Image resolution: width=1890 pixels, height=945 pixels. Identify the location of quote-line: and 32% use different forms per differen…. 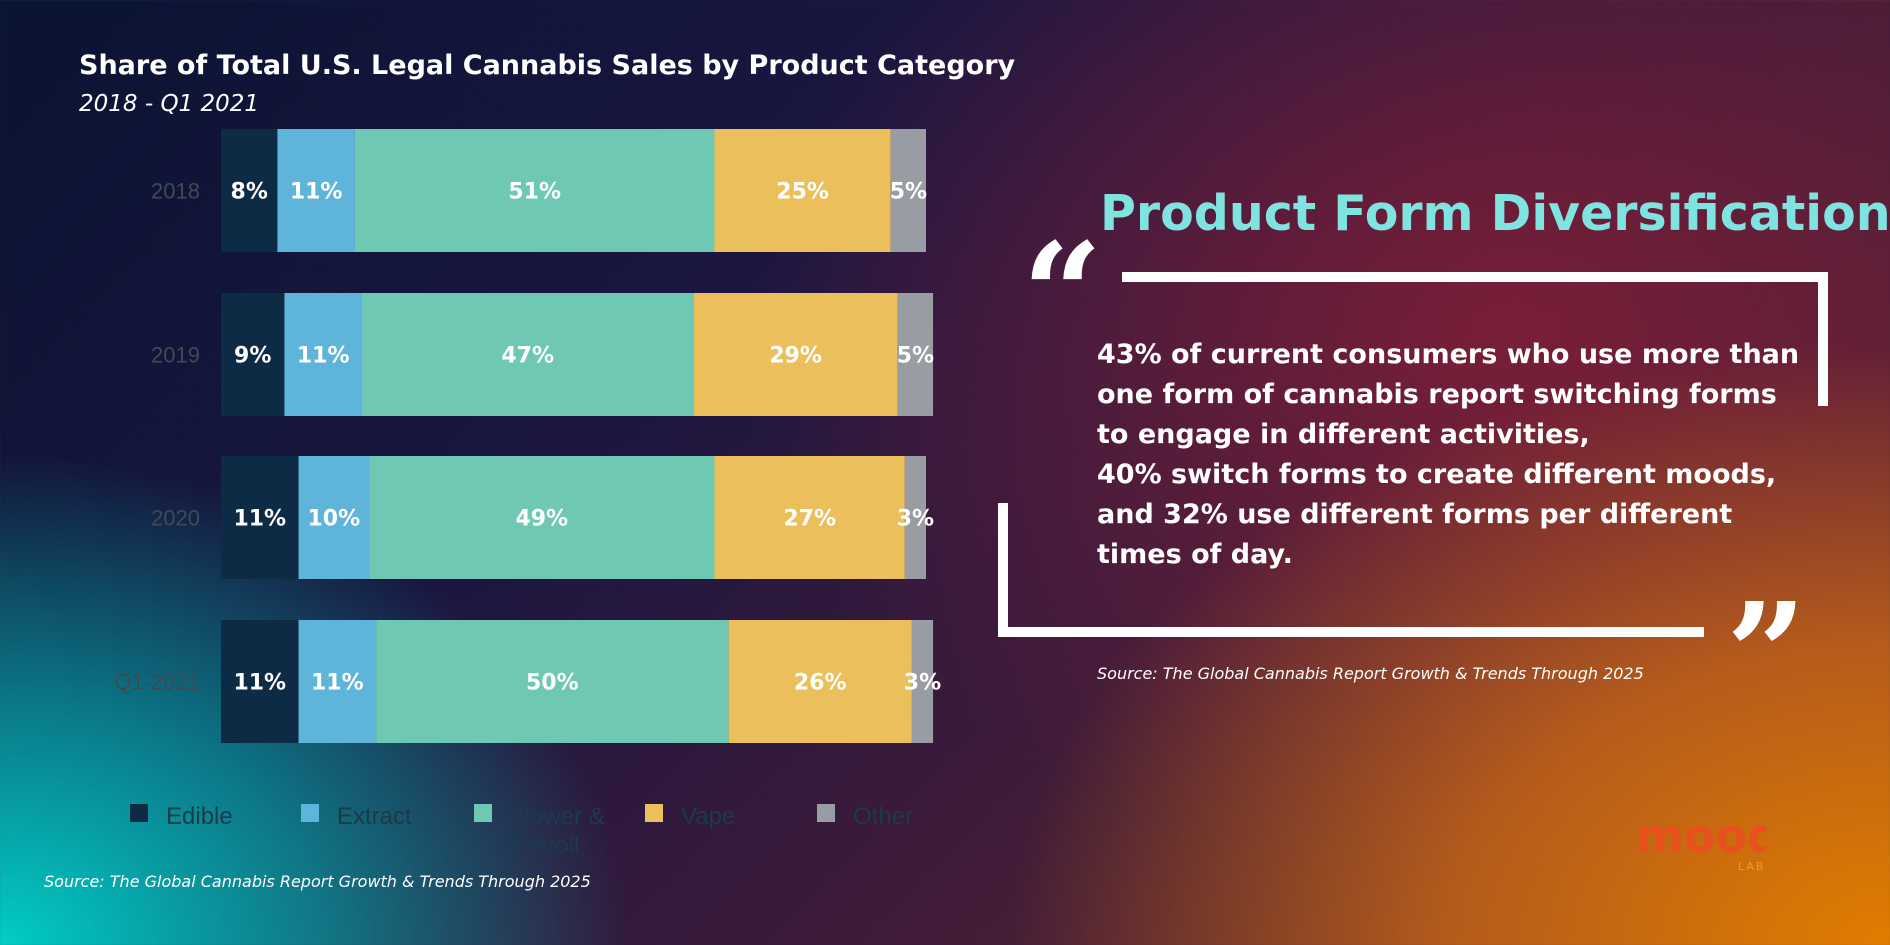
(1415, 514).